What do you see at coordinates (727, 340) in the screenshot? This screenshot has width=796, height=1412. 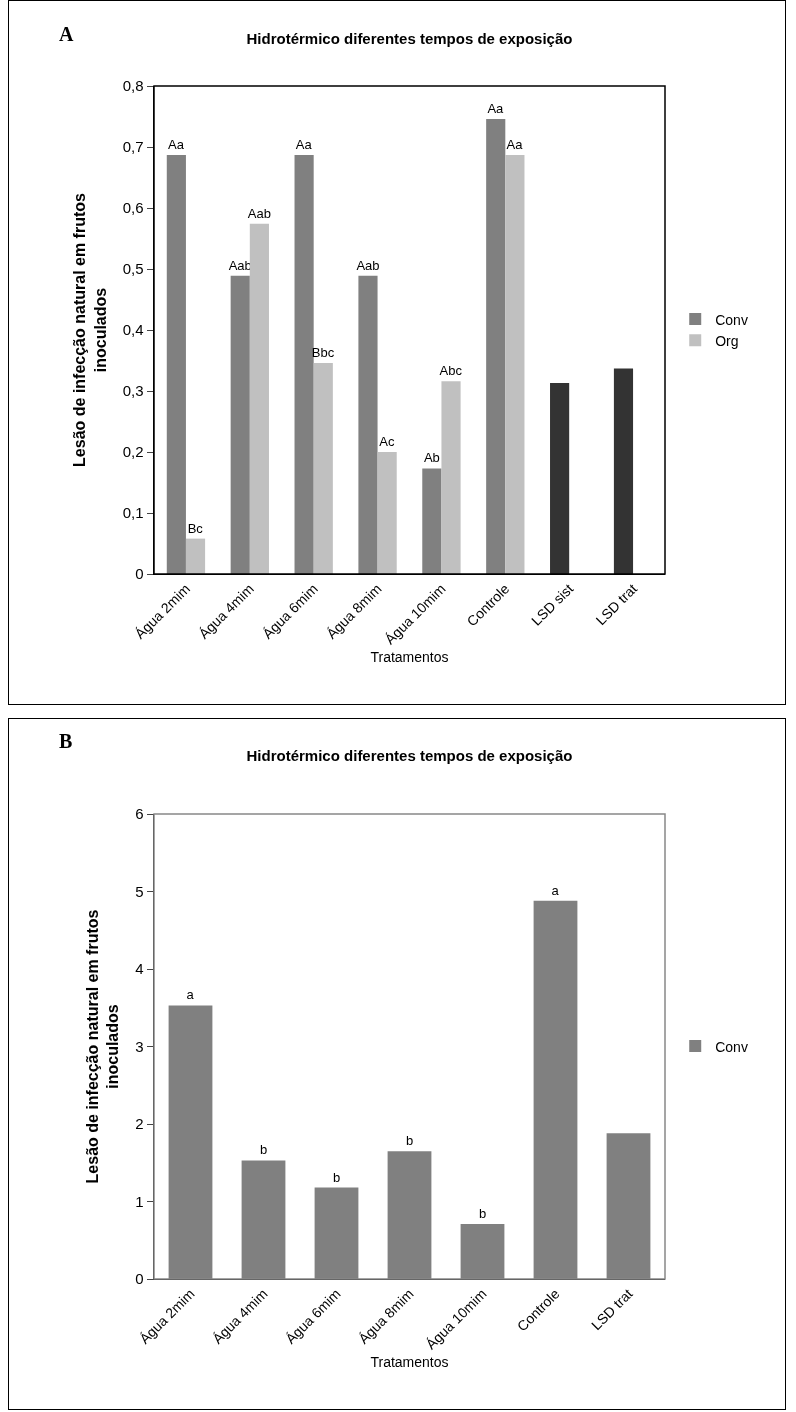 I see `legend-label: Org` at bounding box center [727, 340].